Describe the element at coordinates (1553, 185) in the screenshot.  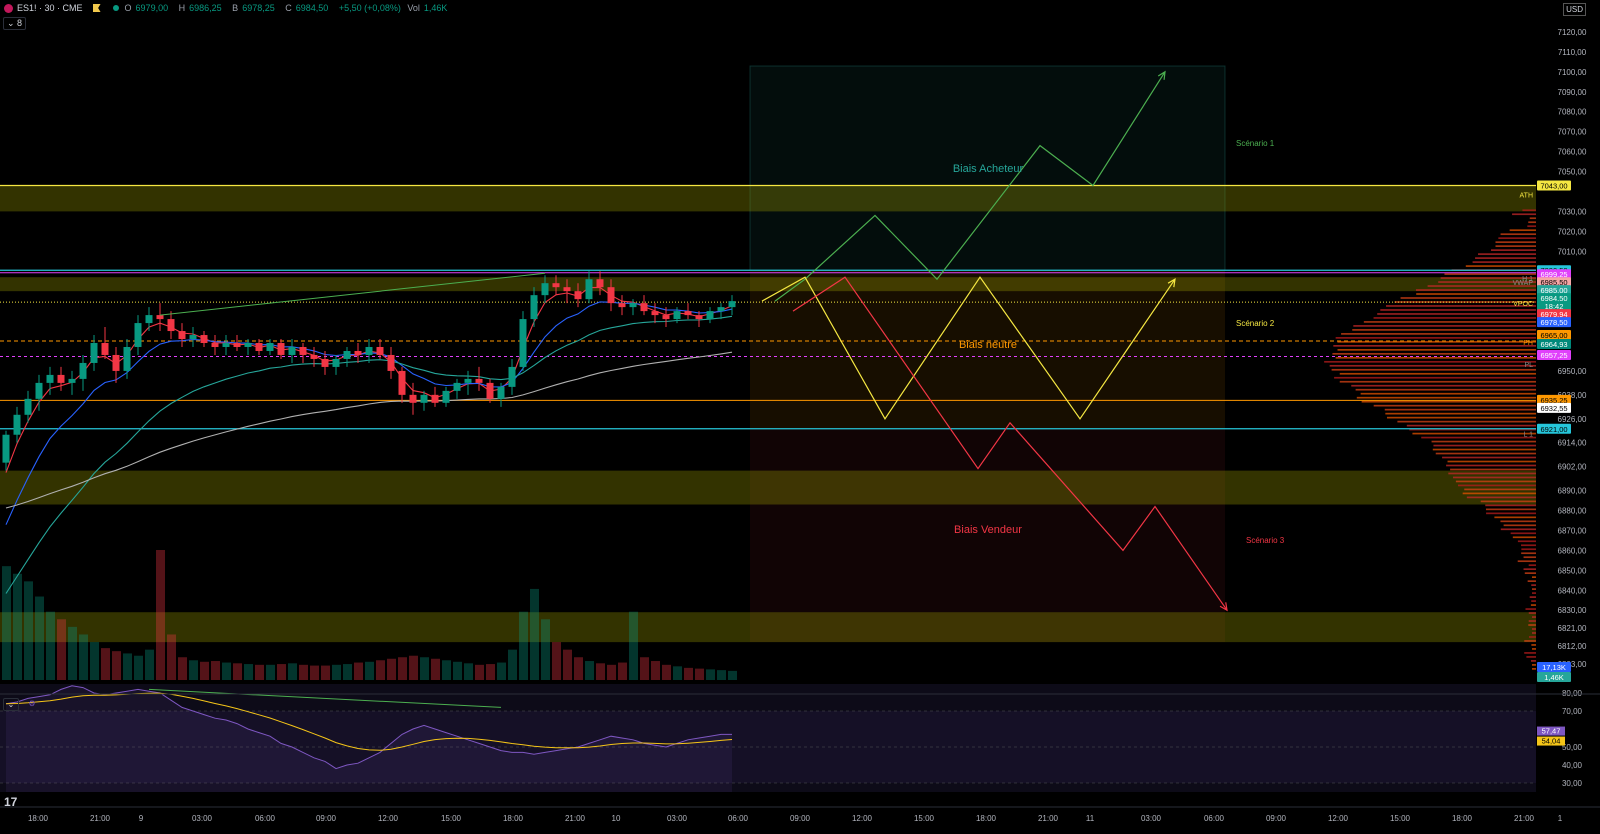
I see `price-tag-label: 7043,00` at that location.